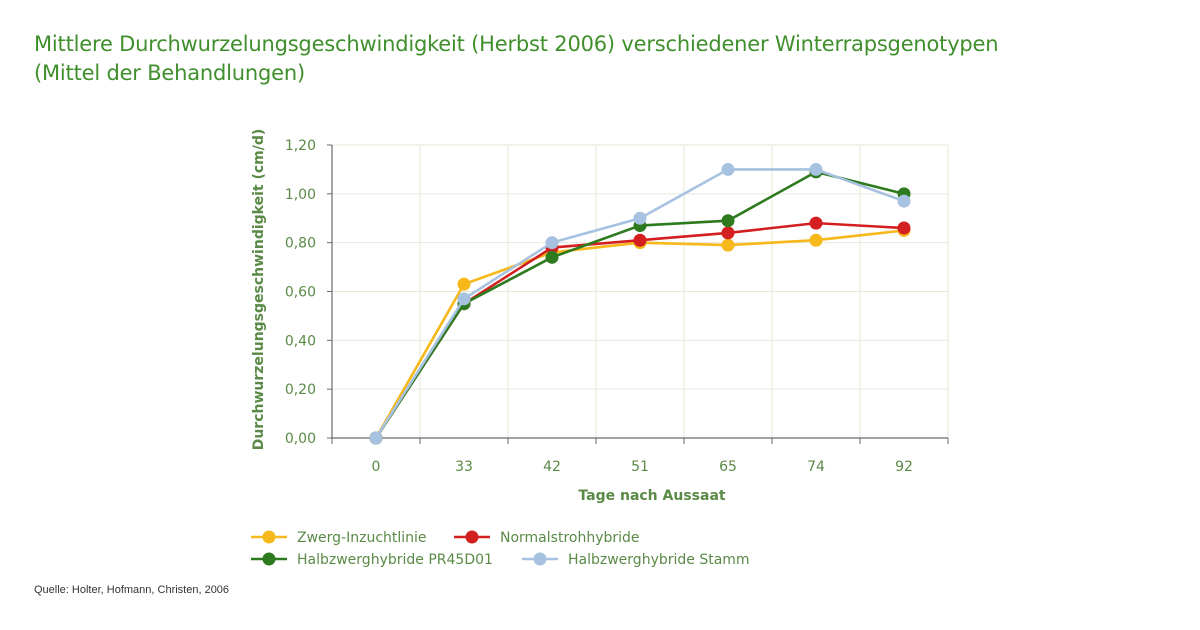  What do you see at coordinates (300, 390) in the screenshot?
I see `y-tick-label: 0,20` at bounding box center [300, 390].